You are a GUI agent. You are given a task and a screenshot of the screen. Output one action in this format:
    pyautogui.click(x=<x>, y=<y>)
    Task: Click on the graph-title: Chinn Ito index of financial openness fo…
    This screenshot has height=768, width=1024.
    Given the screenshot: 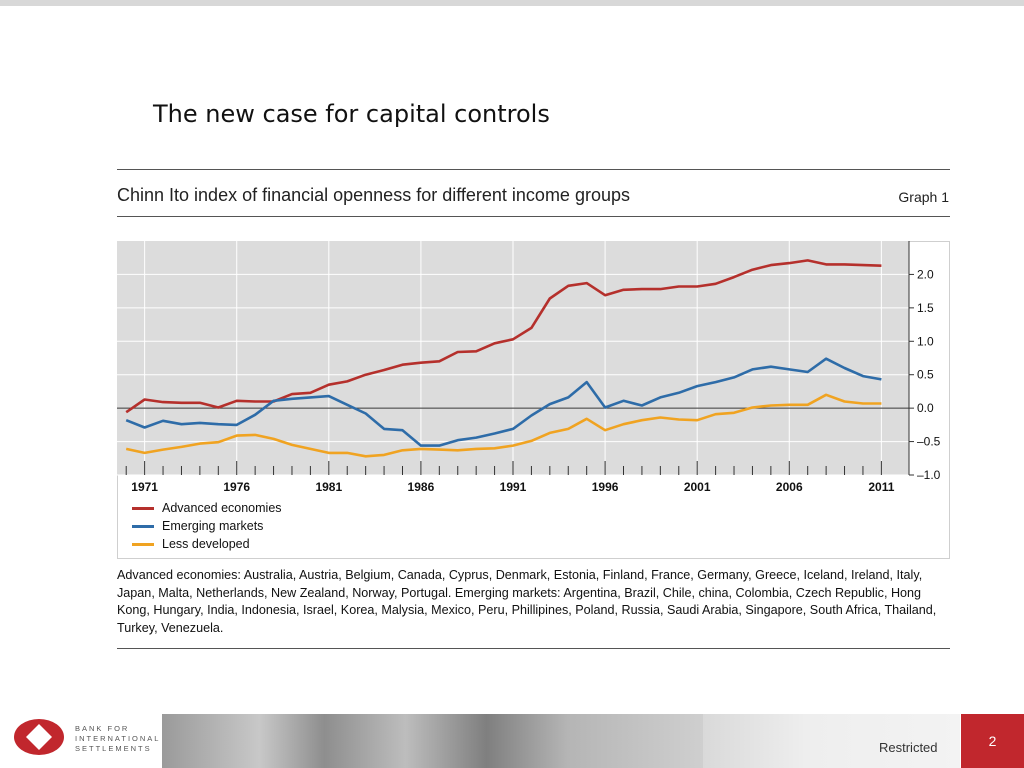 What is the action you would take?
    pyautogui.click(x=373, y=195)
    